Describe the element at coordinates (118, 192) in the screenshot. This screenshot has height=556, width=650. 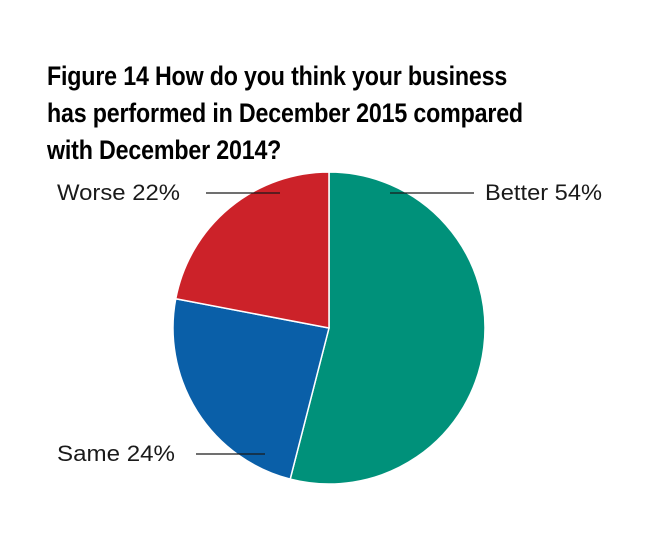
I see `slice-label-worse: Worse 22%` at that location.